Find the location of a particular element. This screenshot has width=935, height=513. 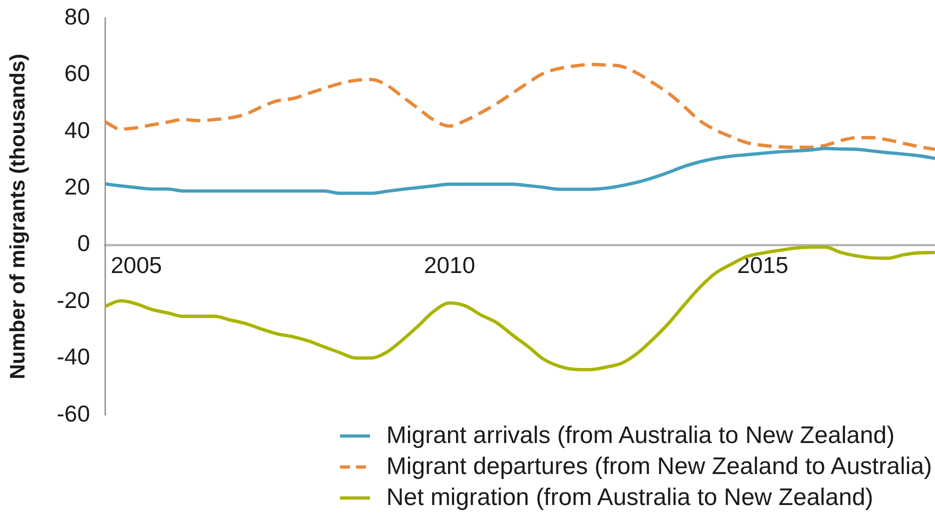

y-tick-label: -20 is located at coordinates (73, 299).